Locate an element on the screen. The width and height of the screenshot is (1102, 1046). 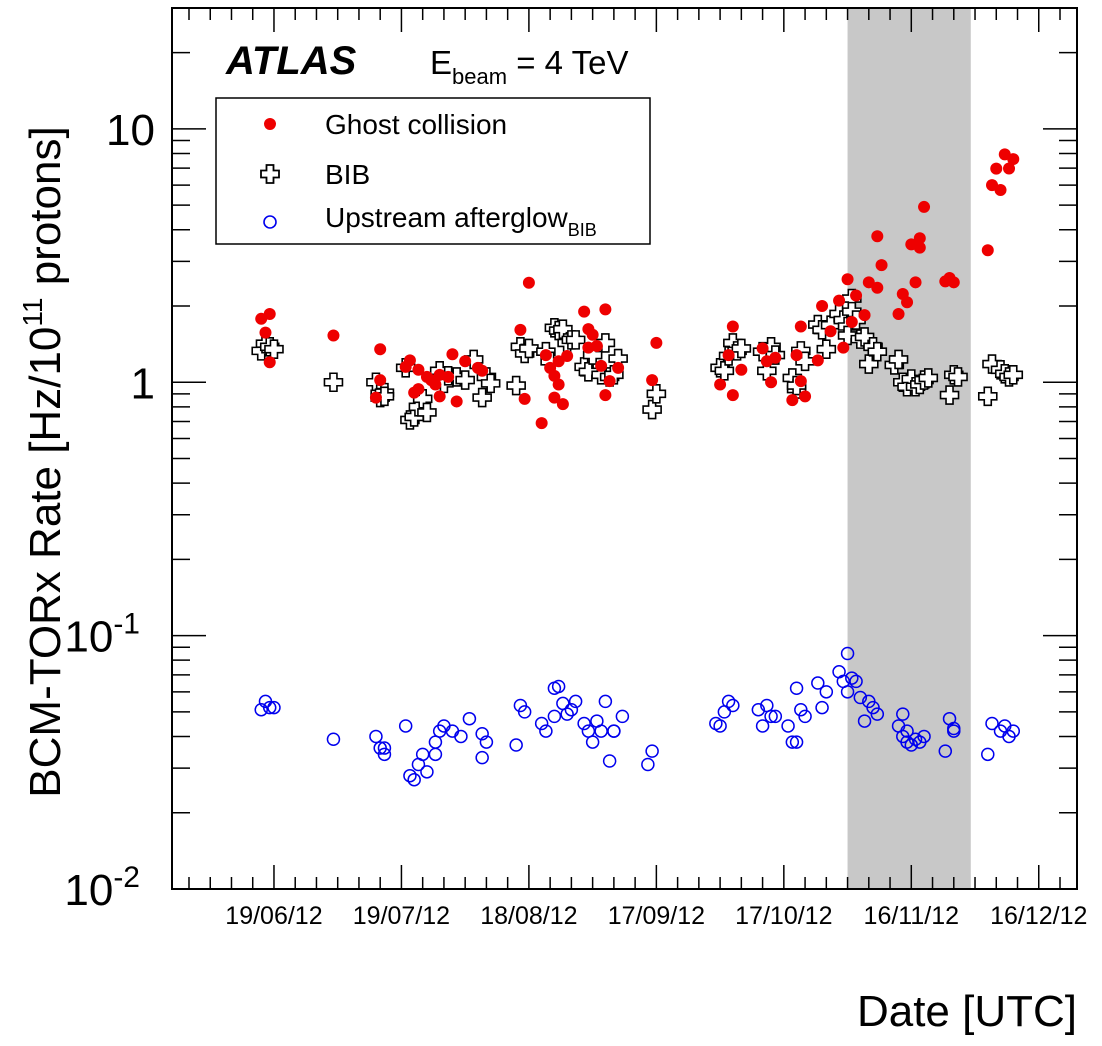
y-tick-label: 10-2 is located at coordinates (102, 888).